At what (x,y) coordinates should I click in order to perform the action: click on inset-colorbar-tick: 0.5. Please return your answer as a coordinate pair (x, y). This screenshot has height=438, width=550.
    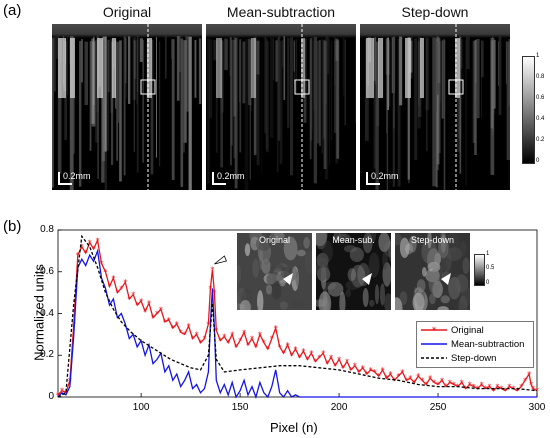
    Looking at the image, I should click on (490, 268).